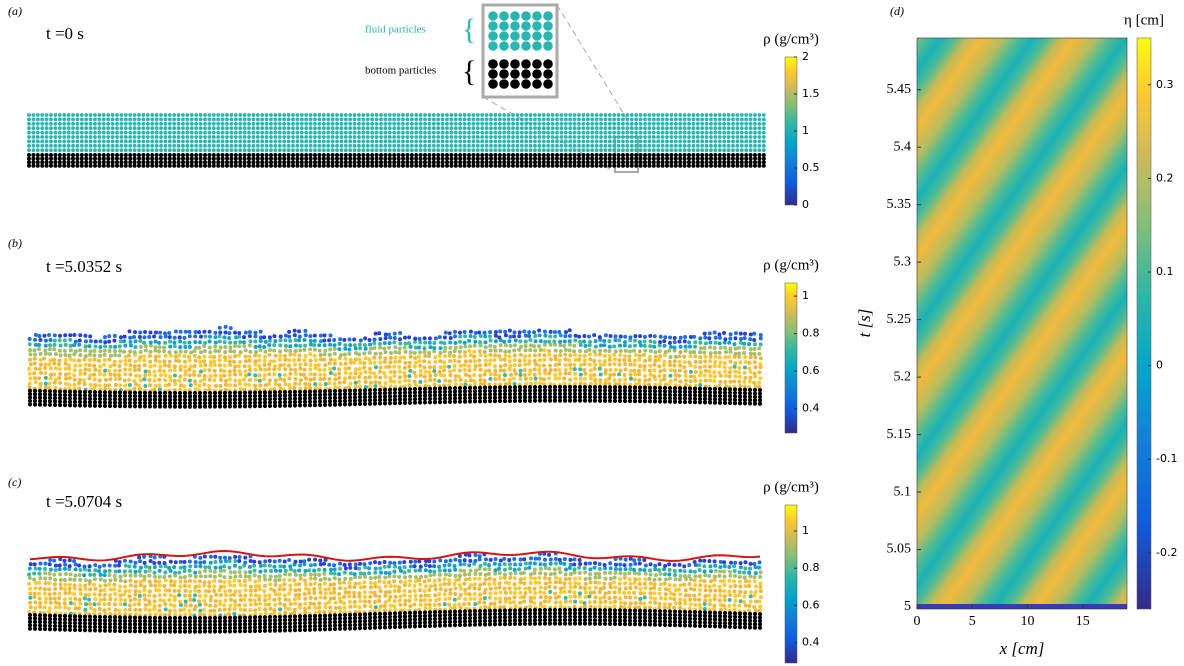 Image resolution: width=1184 pixels, height=666 pixels. What do you see at coordinates (1022, 648) in the screenshot?
I see `x-axis-label: x [cm]` at bounding box center [1022, 648].